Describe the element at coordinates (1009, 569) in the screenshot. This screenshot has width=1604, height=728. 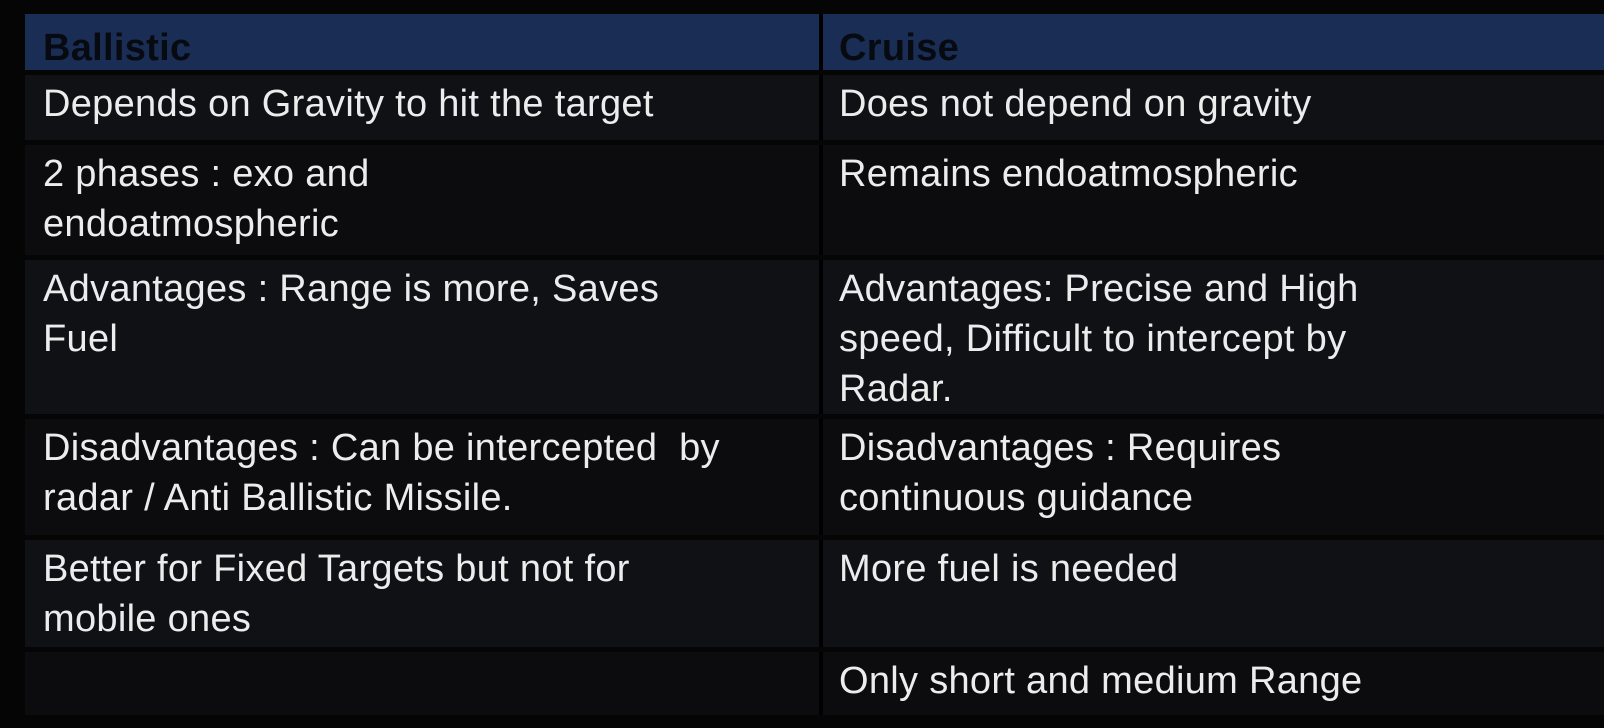
I see `cell-text: More fuel is needed` at that location.